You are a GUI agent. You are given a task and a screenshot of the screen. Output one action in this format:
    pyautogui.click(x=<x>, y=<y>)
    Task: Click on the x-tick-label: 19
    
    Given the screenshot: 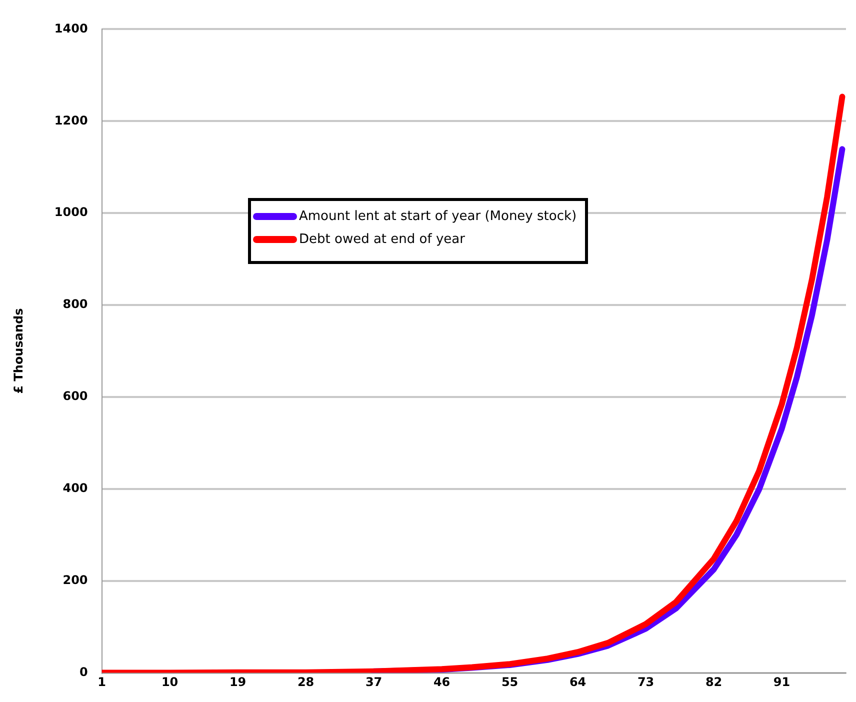 What is the action you would take?
    pyautogui.click(x=237, y=682)
    